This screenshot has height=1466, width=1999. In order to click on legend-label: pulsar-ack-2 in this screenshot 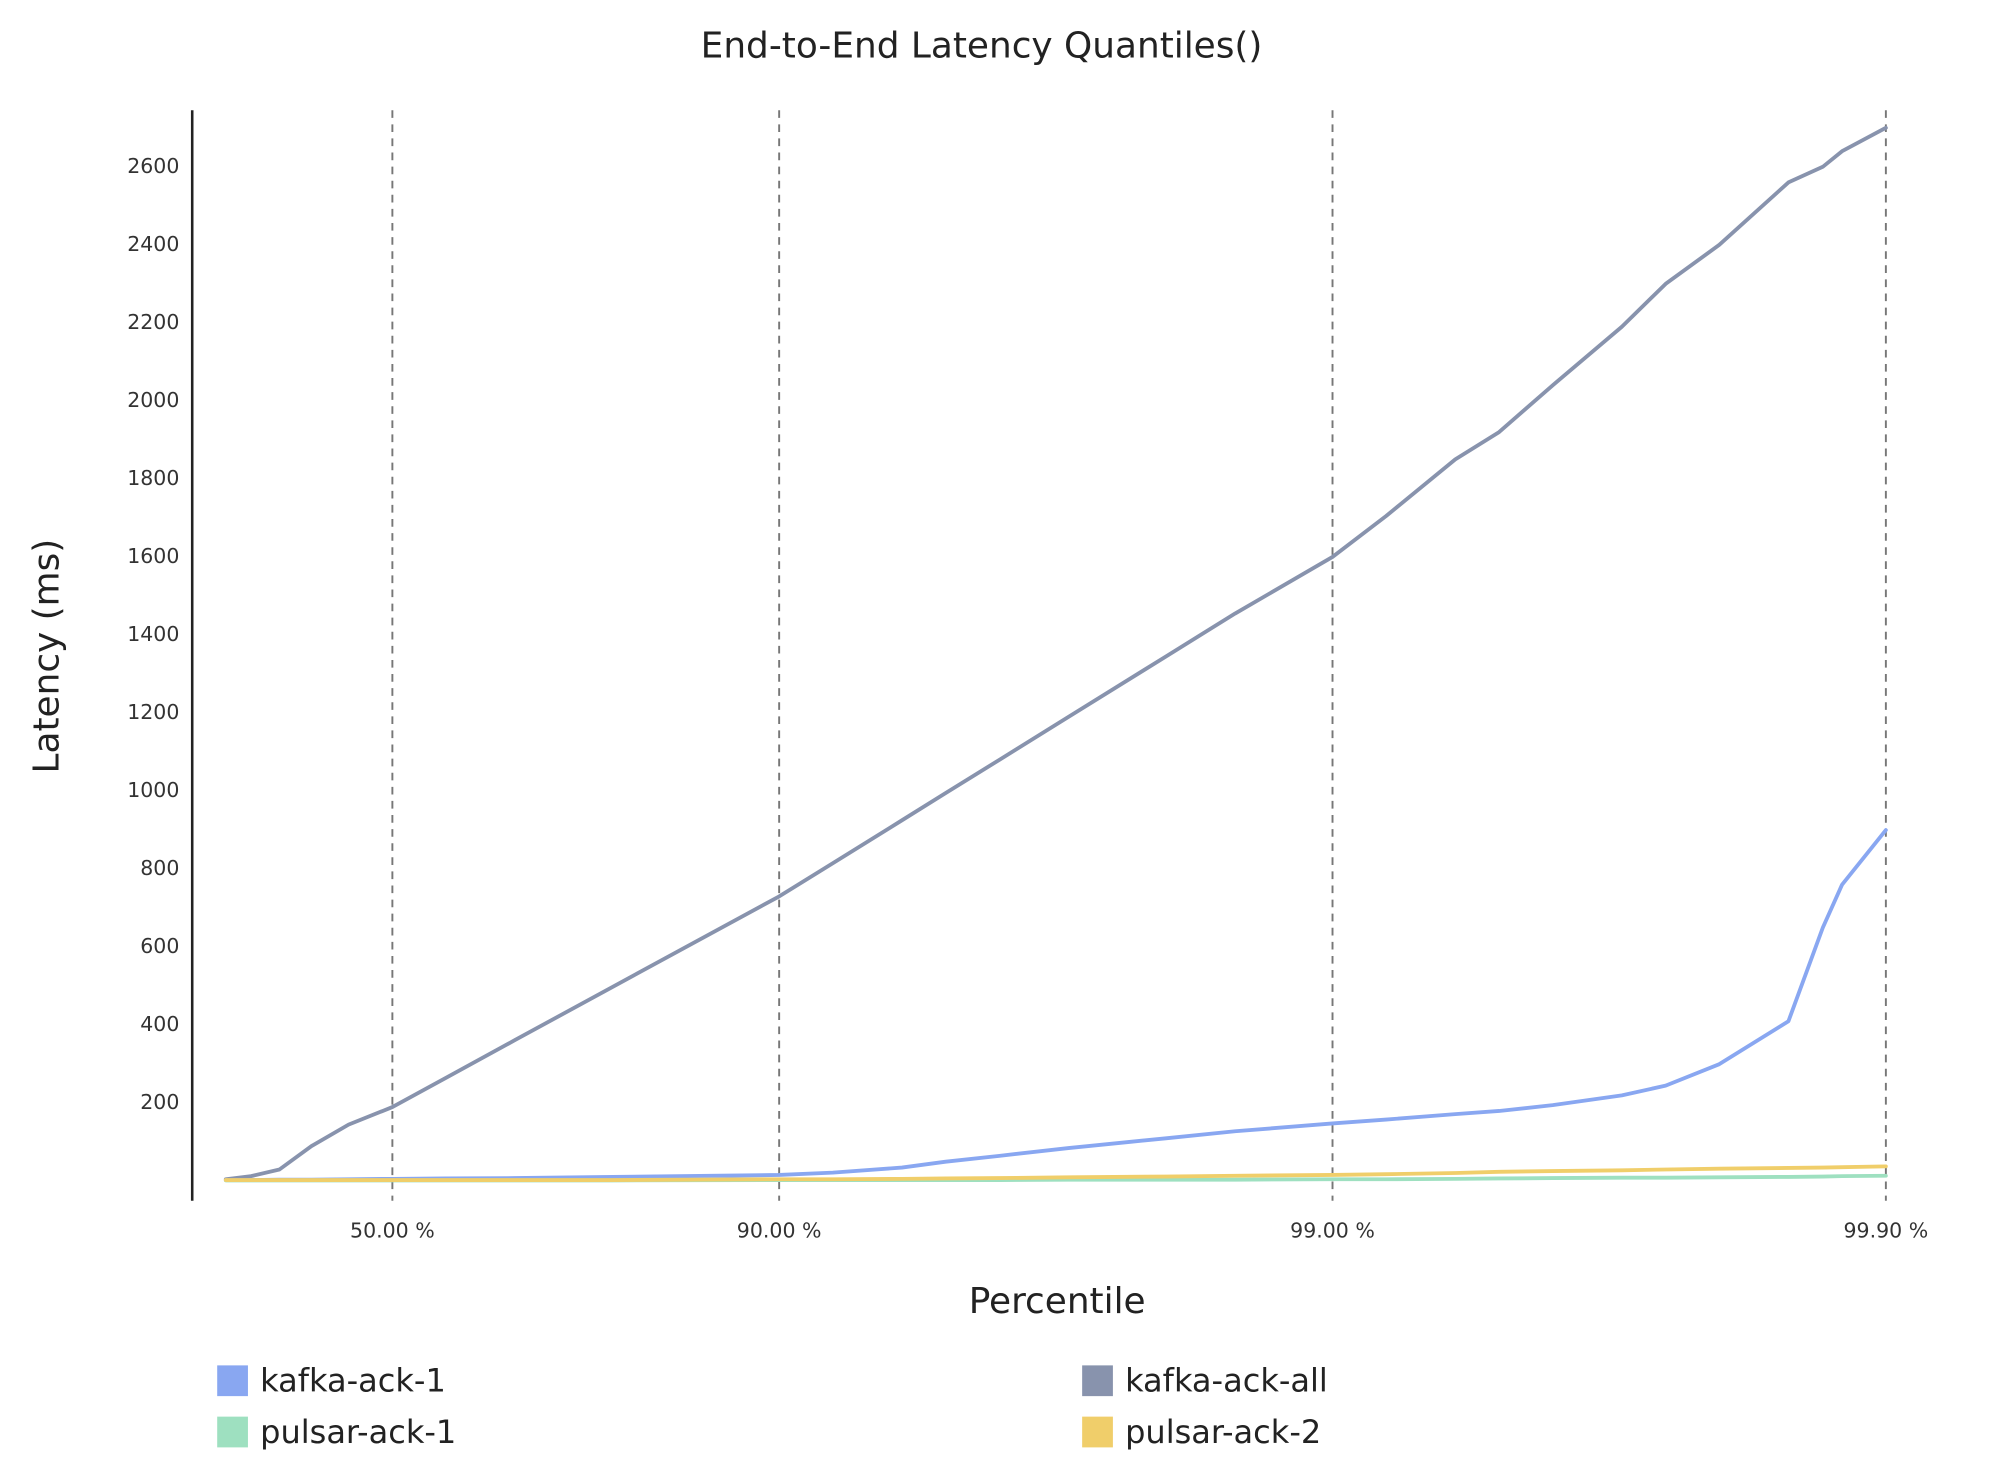, I will do `click(1223, 1432)`.